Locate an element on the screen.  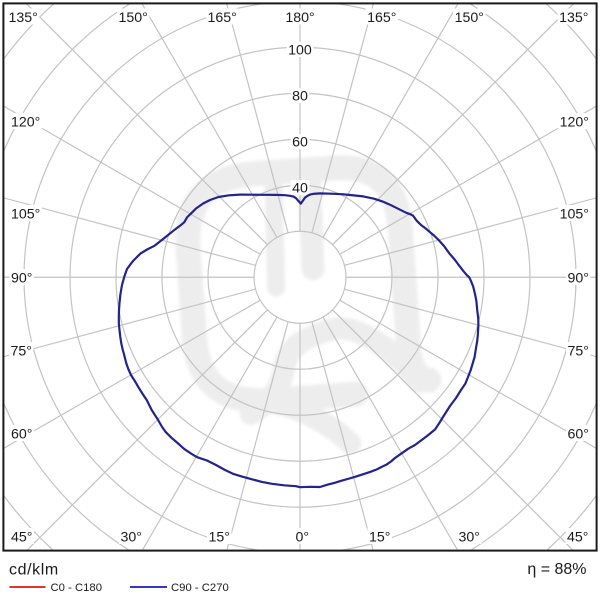
svg-text: 180° is located at coordinates (299, 18).